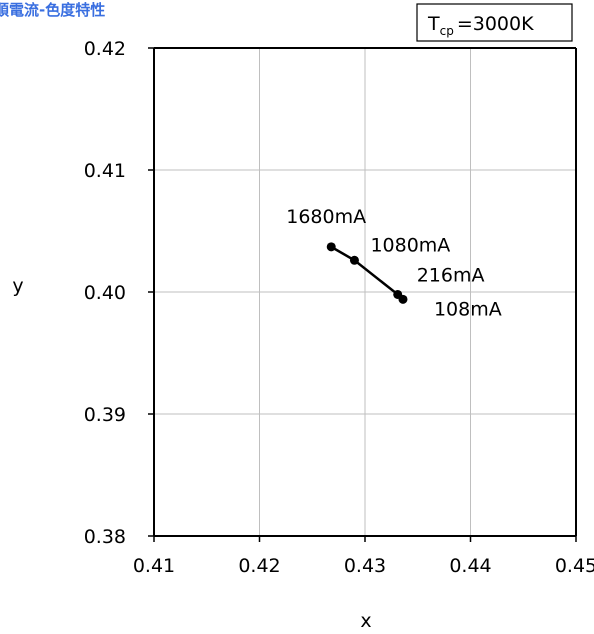 This screenshot has height=634, width=594. Describe the element at coordinates (468, 309) in the screenshot. I see `data-label: 108mA` at that location.